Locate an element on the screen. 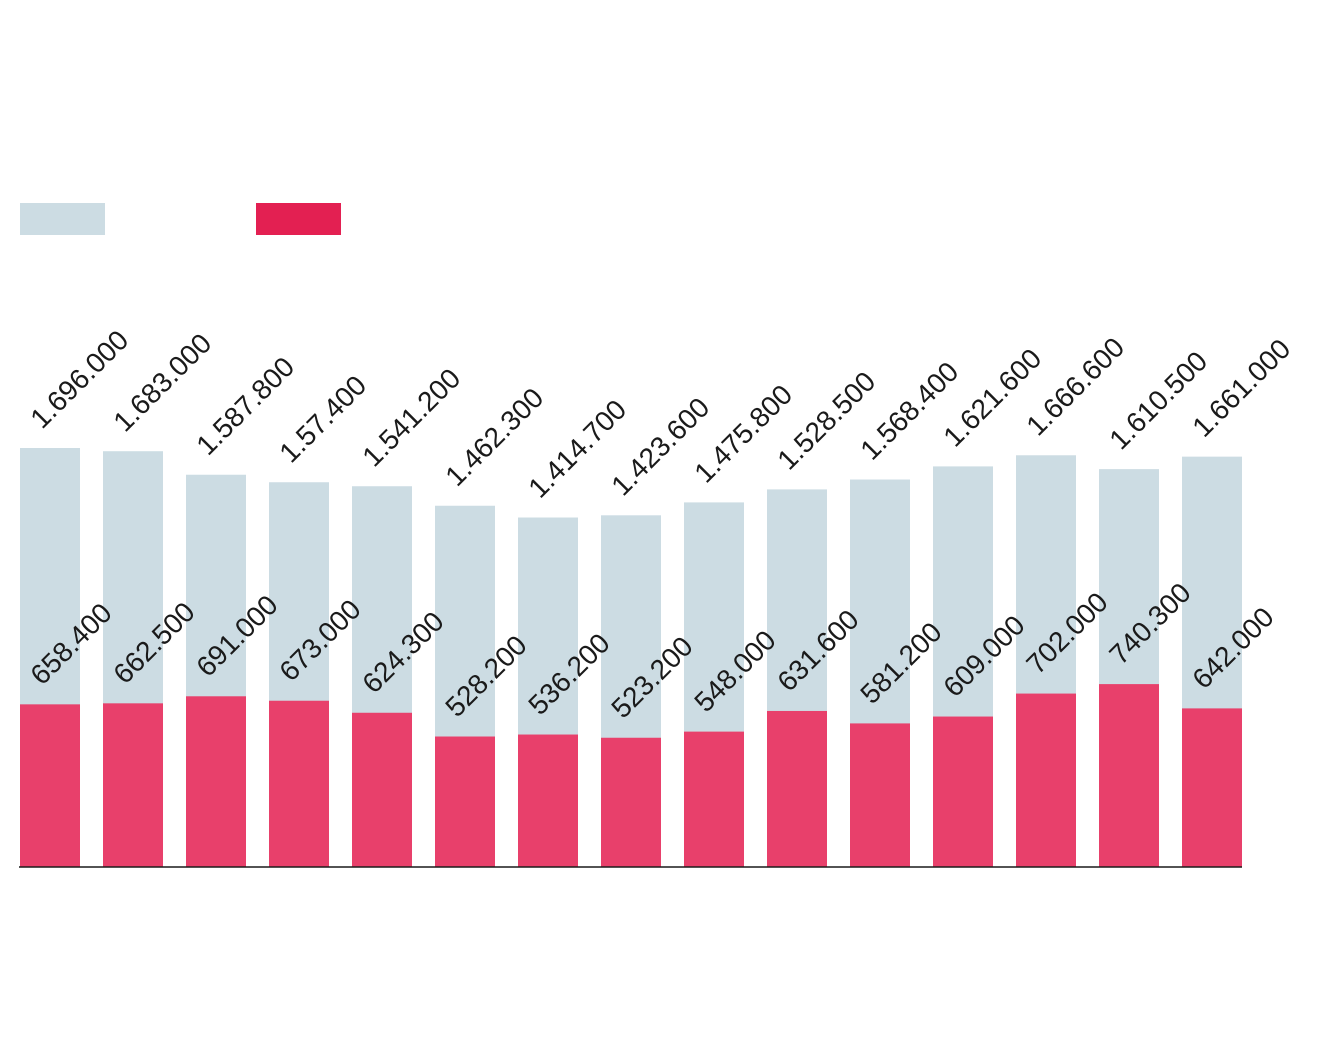 The image size is (1320, 1050). legend is located at coordinates (180, 219).